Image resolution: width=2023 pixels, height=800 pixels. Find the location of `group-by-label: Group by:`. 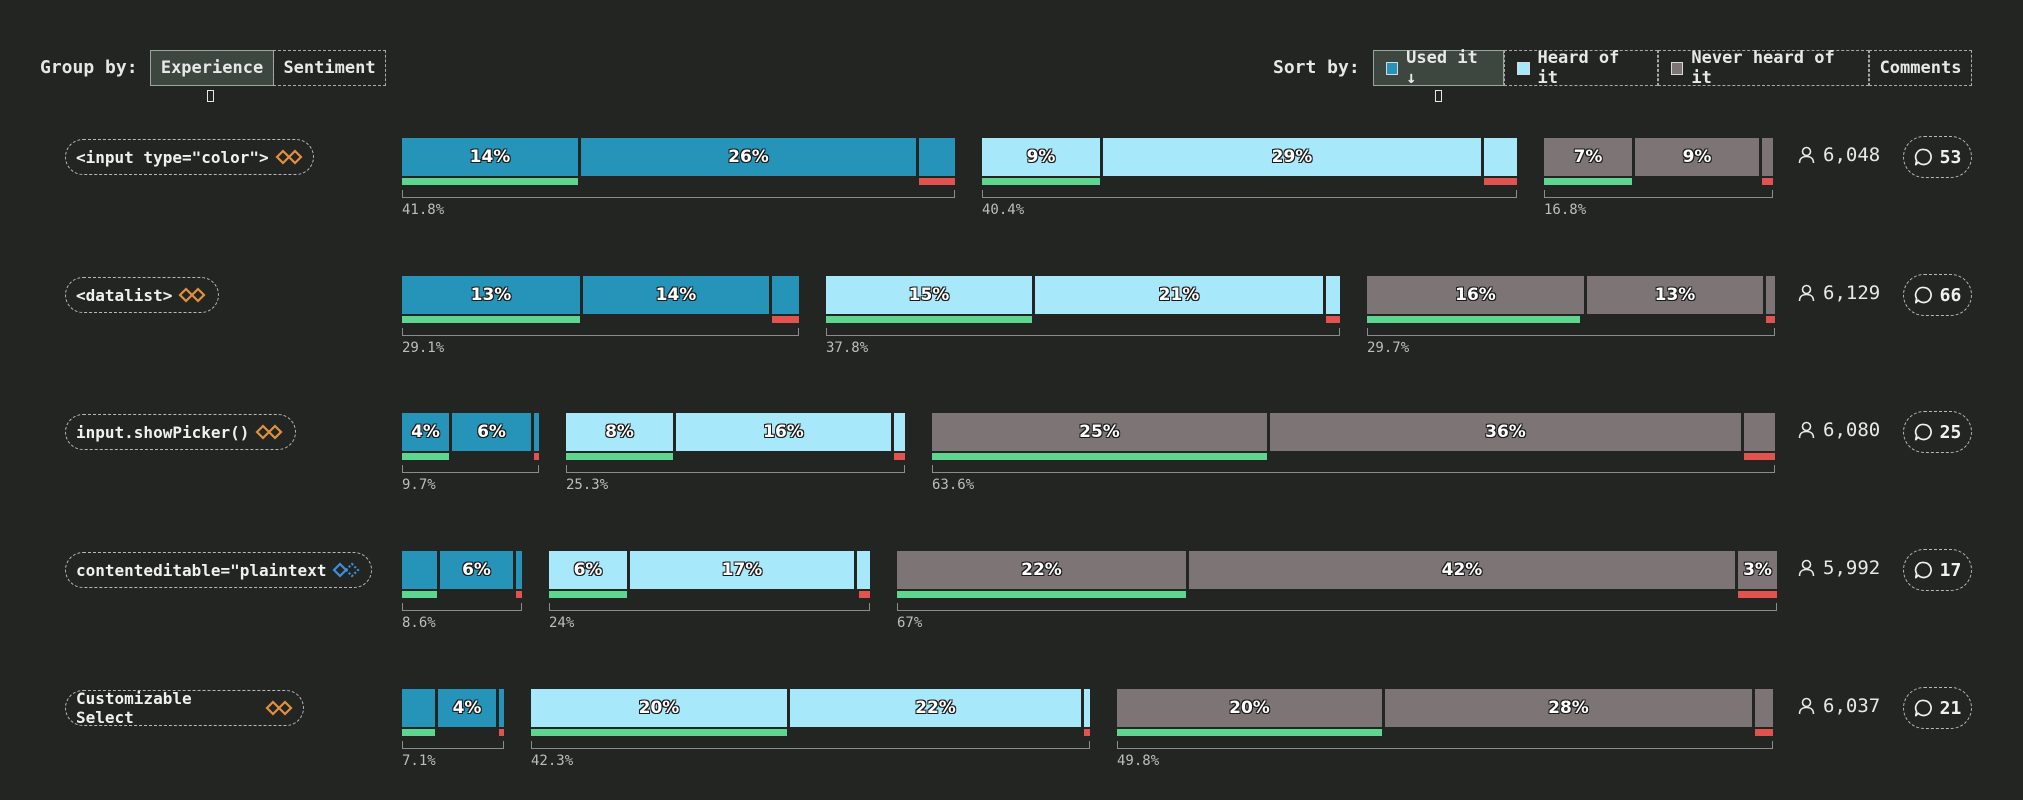

group-by-label: Group by: is located at coordinates (89, 67).